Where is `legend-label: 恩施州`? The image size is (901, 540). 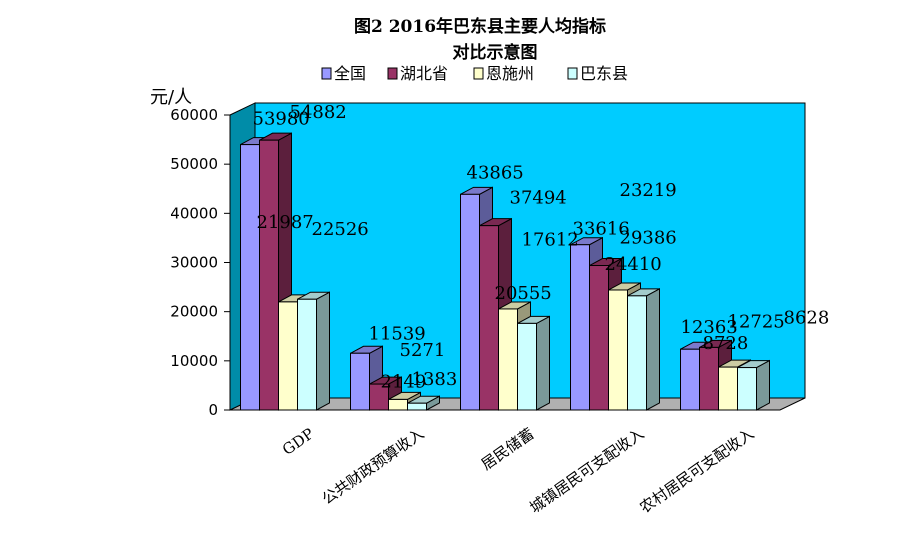
legend-label: 恩施州 is located at coordinates (510, 73).